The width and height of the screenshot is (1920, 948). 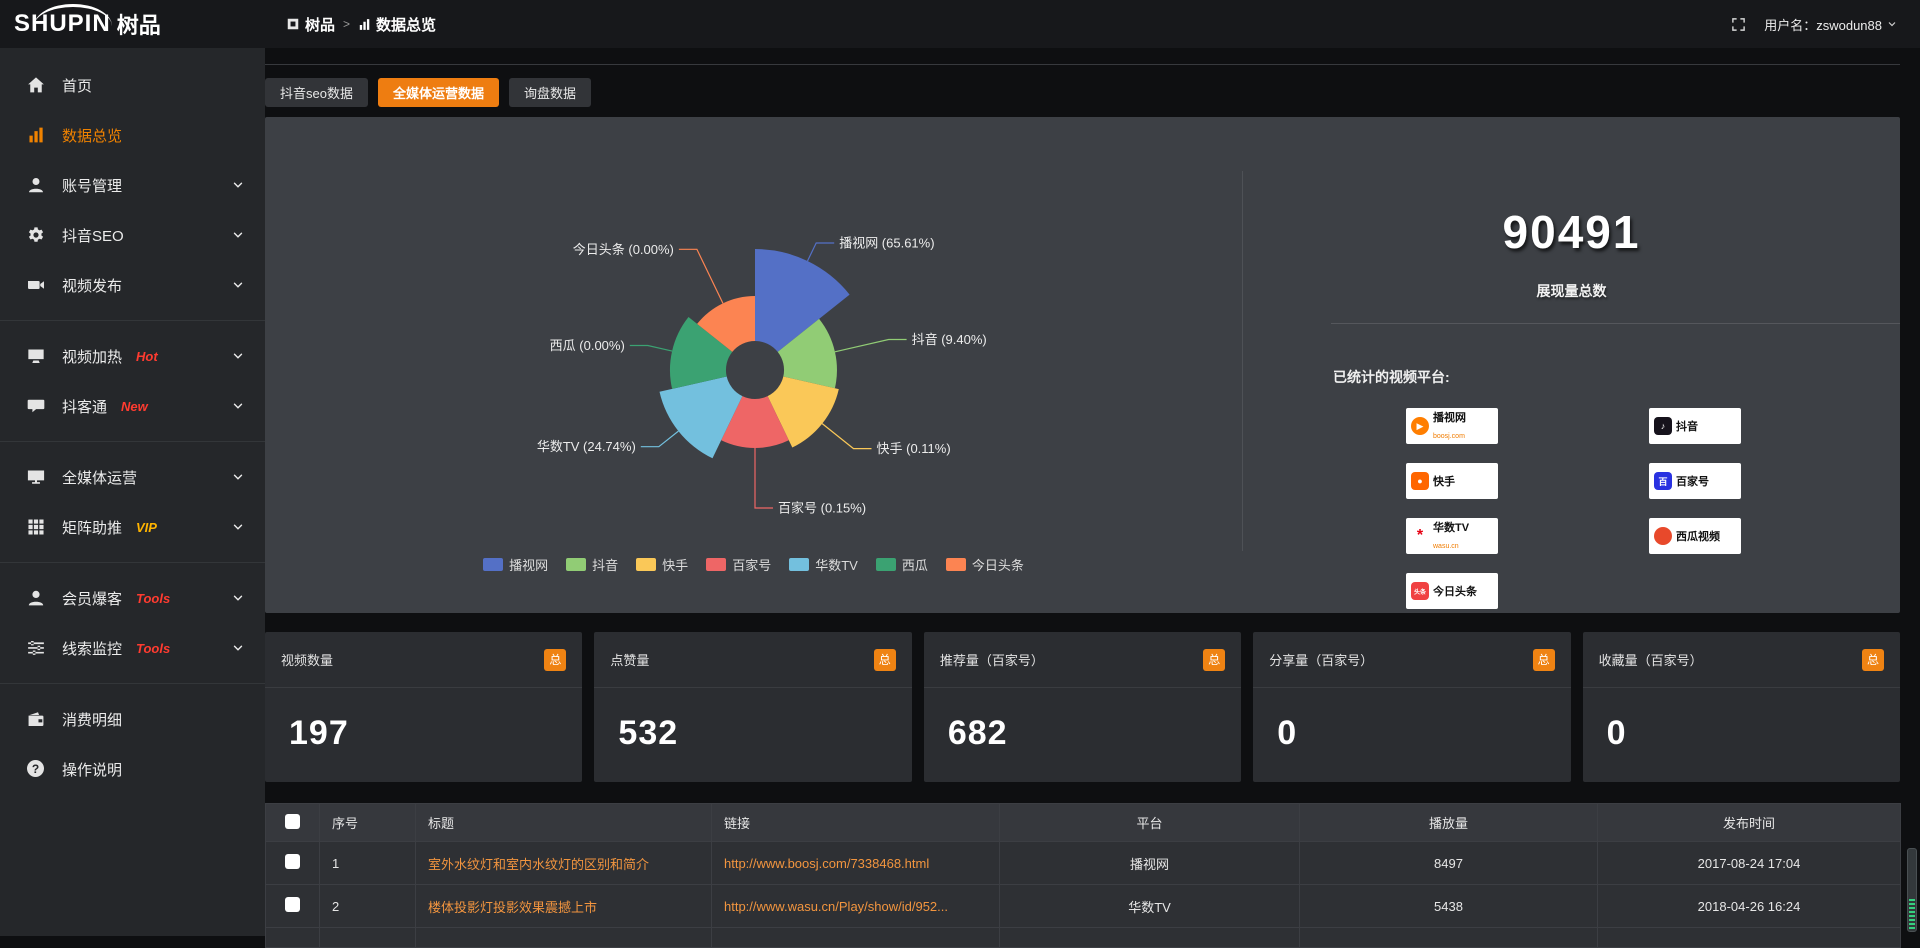 I want to click on table-row-partial, so click(x=1083, y=938).